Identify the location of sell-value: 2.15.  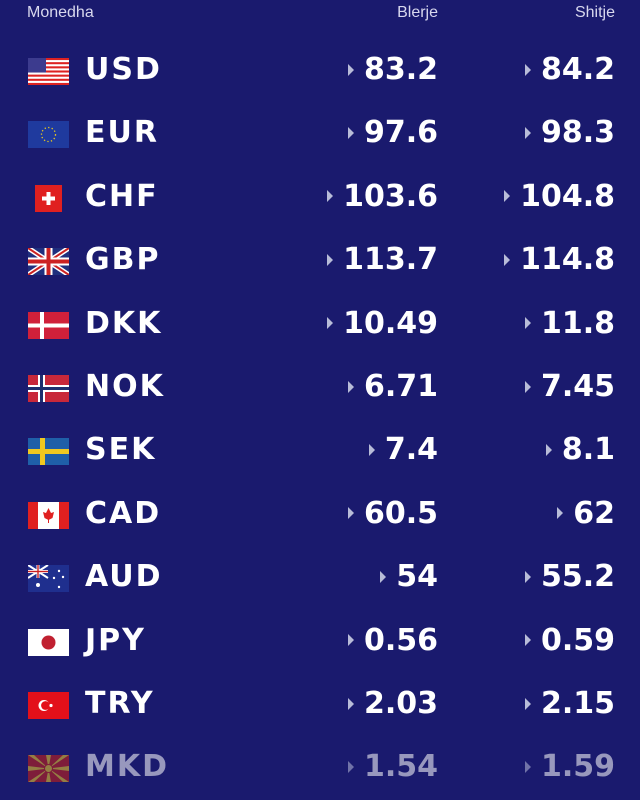
(577, 703).